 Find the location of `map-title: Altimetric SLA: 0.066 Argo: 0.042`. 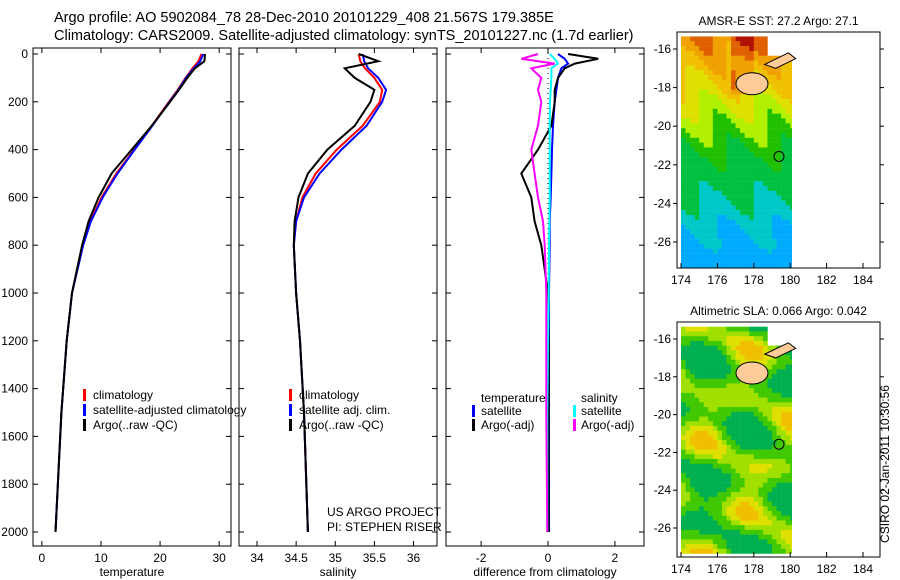

map-title: Altimetric SLA: 0.066 Argo: 0.042 is located at coordinates (778, 311).